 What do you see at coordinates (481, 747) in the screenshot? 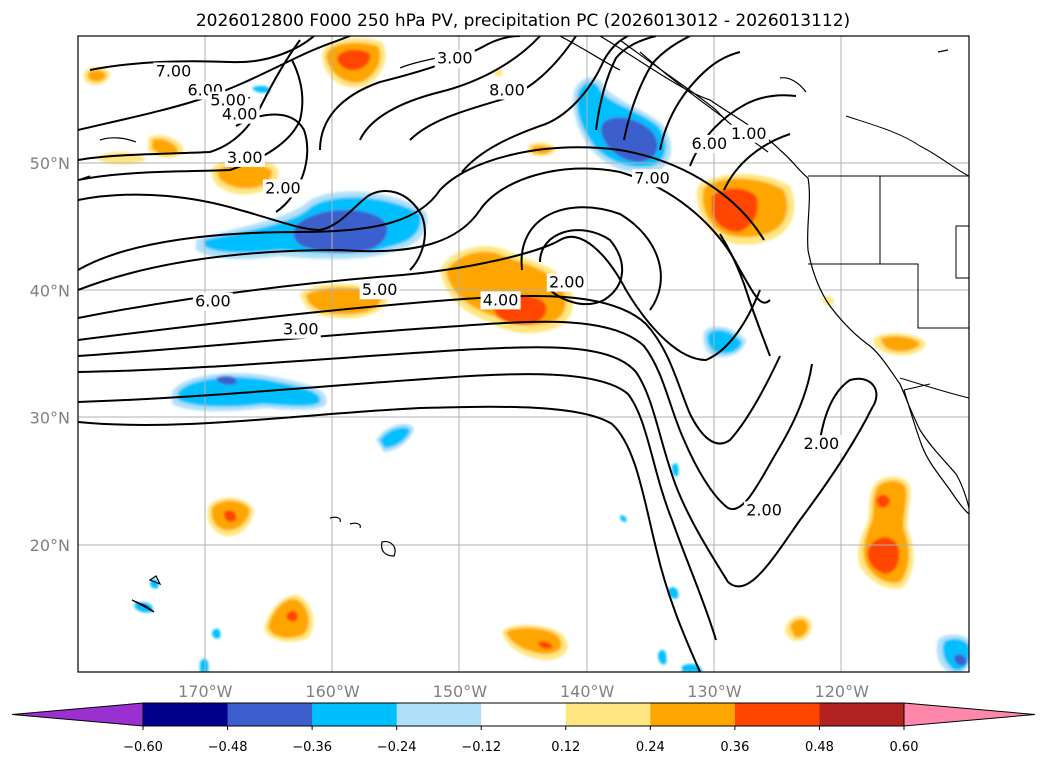
I see `colorbar-tick-label: −0.12` at bounding box center [481, 747].